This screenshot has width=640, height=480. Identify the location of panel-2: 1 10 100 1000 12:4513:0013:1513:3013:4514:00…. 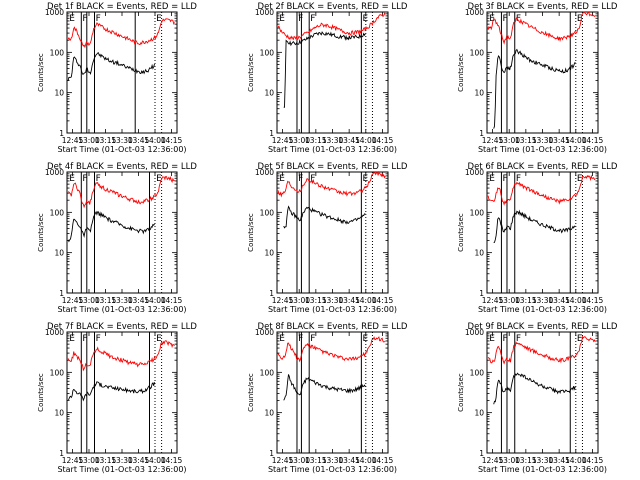
(327, 78).